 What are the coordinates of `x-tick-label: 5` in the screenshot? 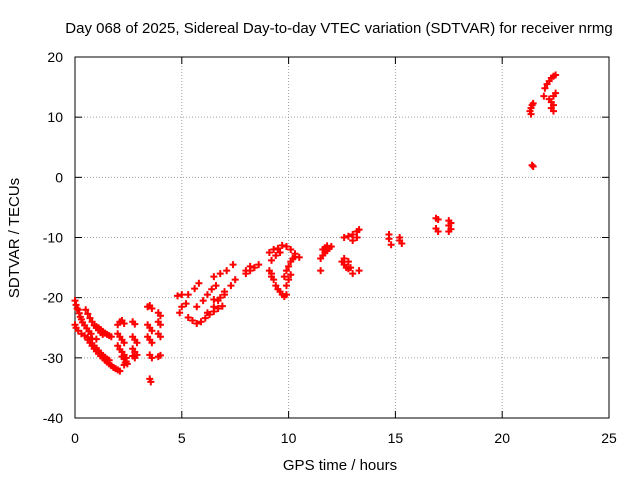 It's located at (182, 438).